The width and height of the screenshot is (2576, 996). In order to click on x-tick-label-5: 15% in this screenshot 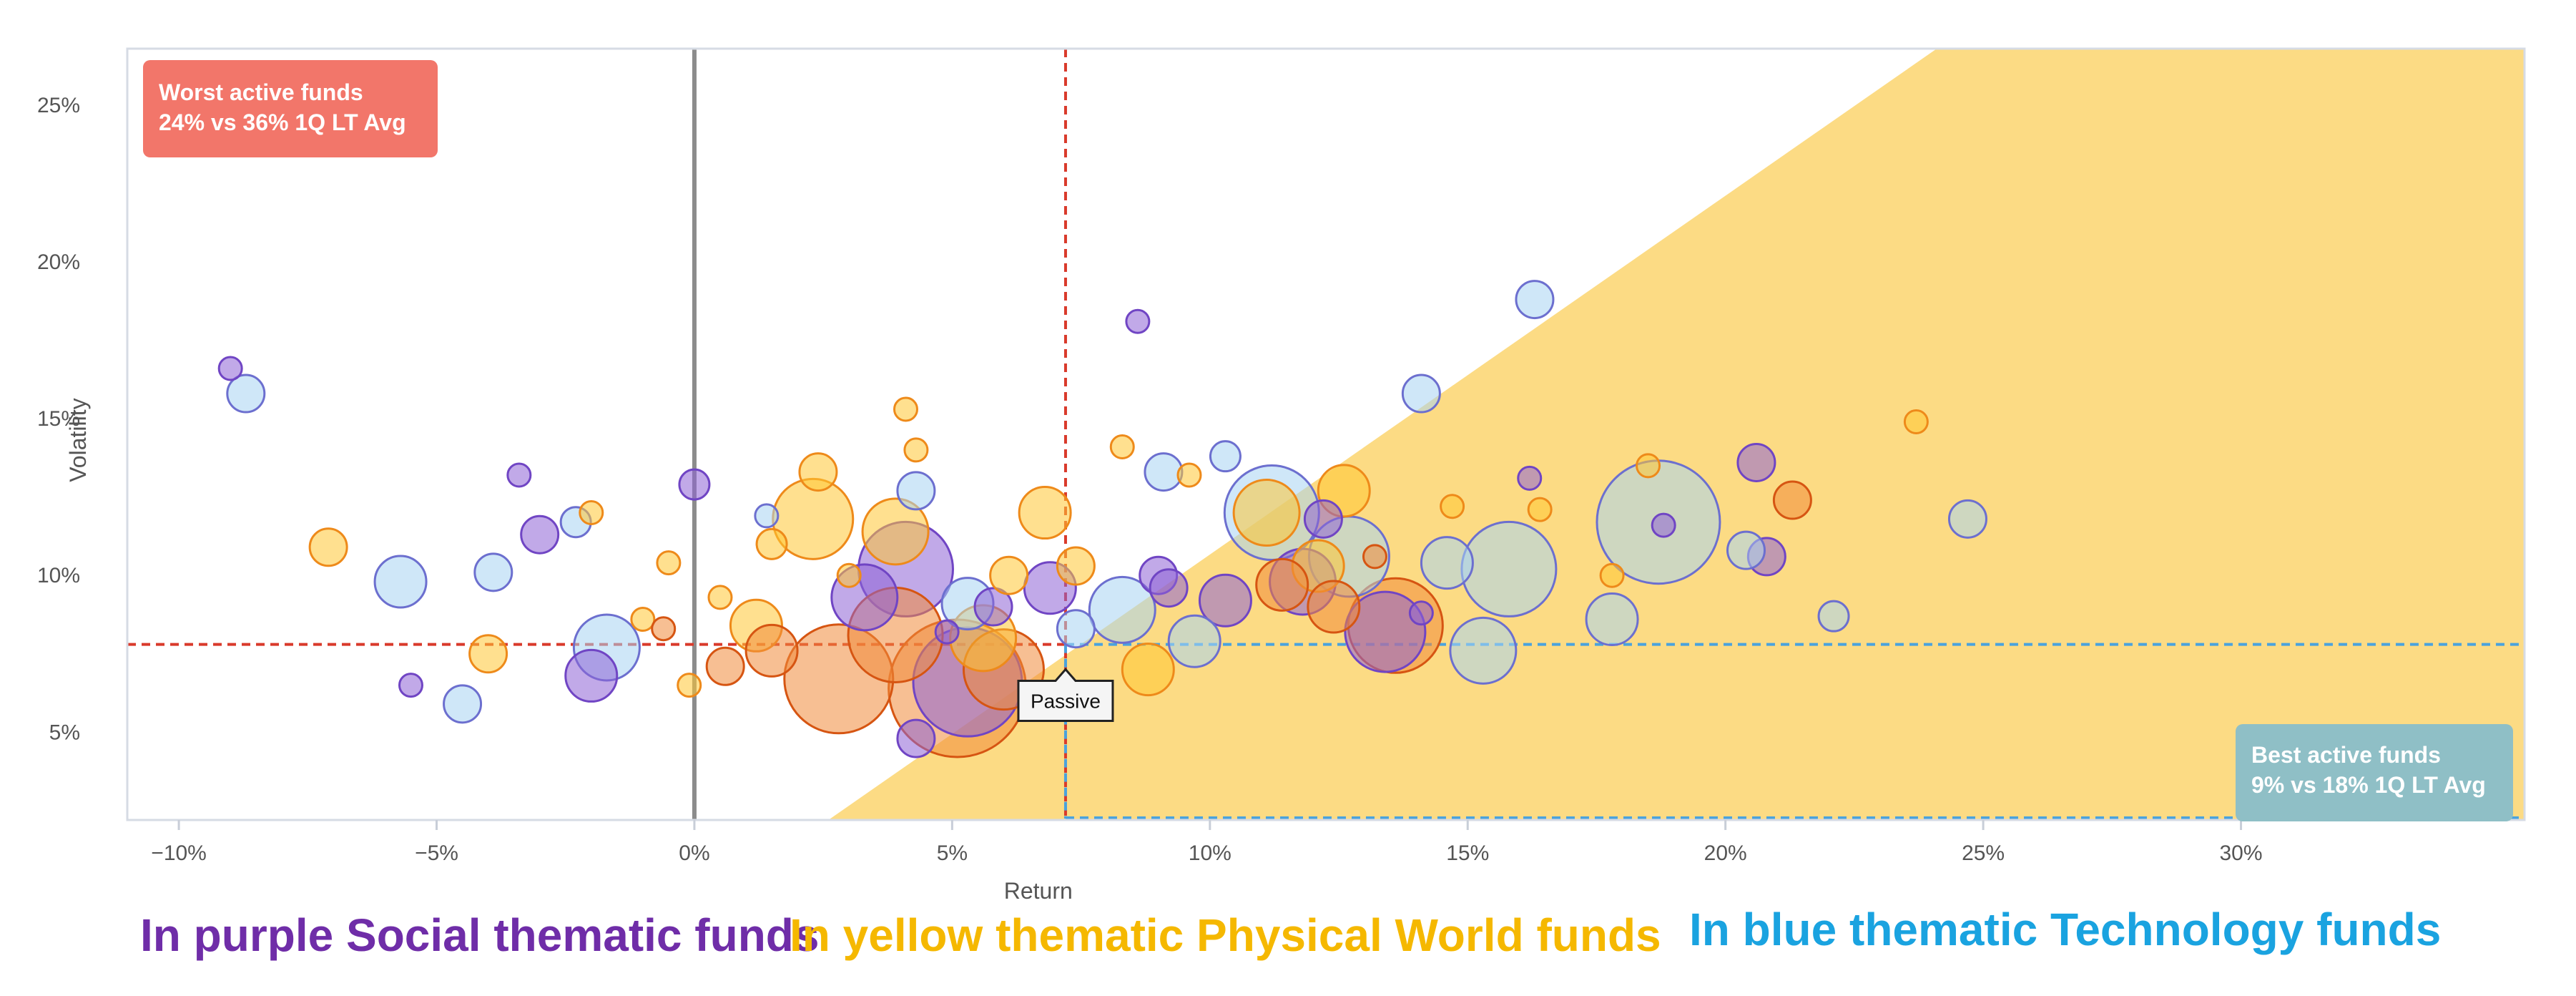, I will do `click(1468, 853)`.